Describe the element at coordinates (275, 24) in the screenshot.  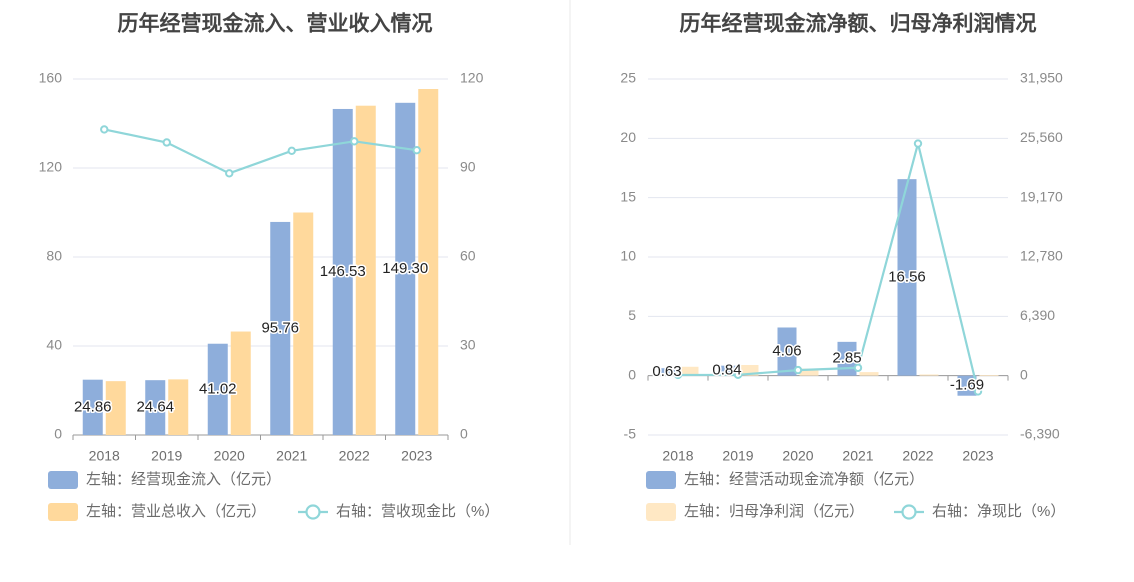
I see `chart-title: 历年经营现金流入、营业收入情况` at that location.